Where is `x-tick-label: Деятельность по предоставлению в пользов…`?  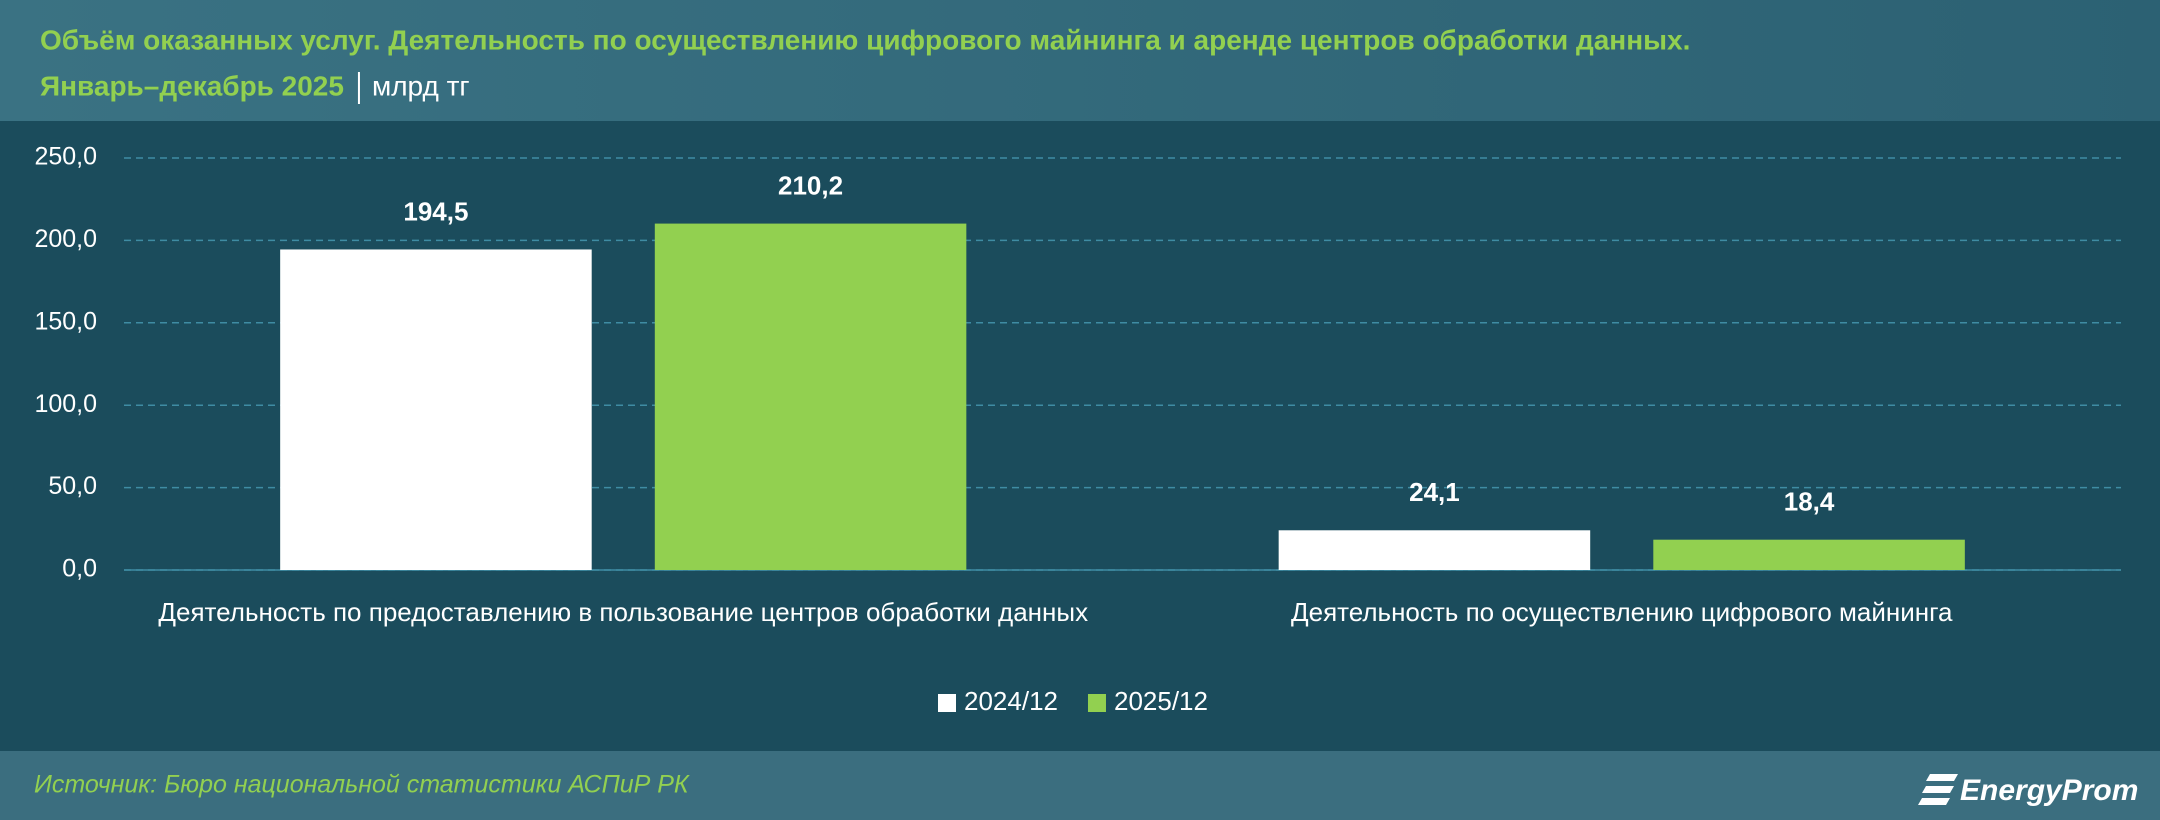
x-tick-label: Деятельность по предоставлению в пользов… is located at coordinates (623, 612).